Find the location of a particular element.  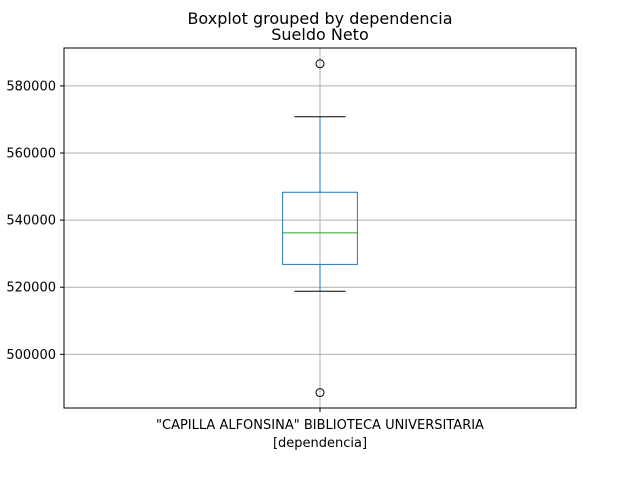

box-layer is located at coordinates (320, 228).